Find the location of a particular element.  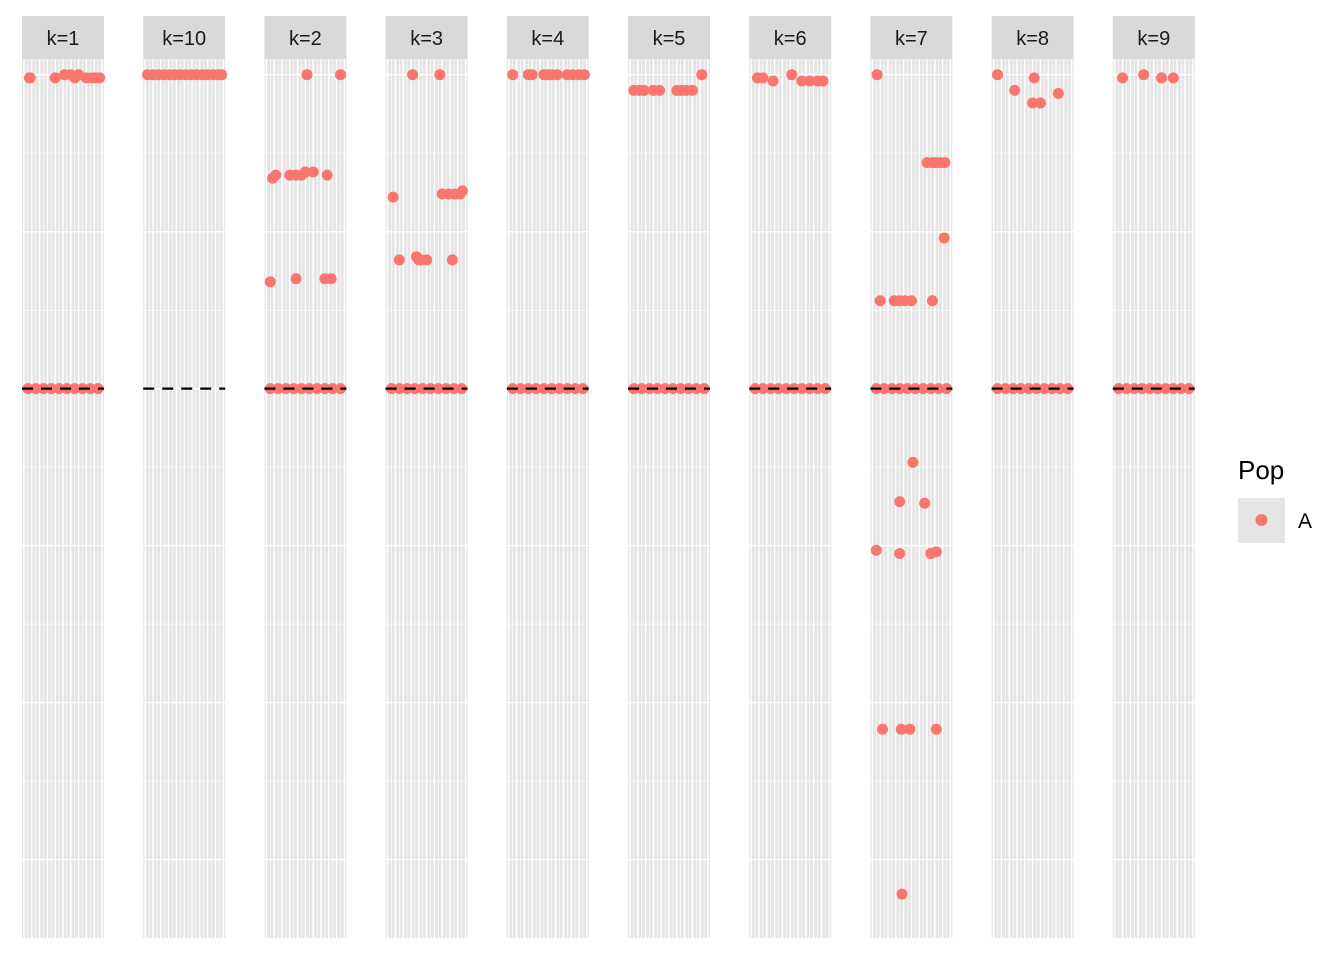

facet-panel: k=10 is located at coordinates (185, 477).